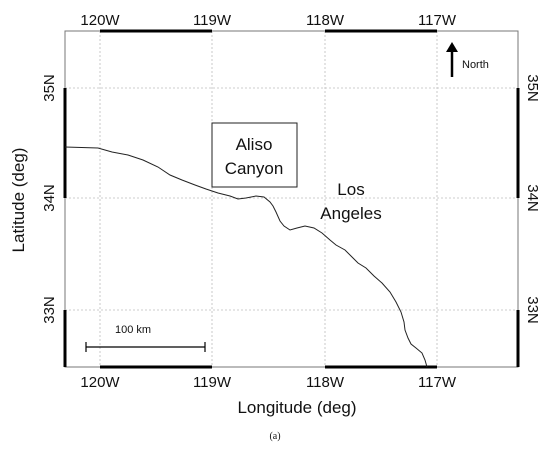 This screenshot has height=453, width=550. Describe the element at coordinates (350, 189) in the screenshot. I see `los-angeles-label-line1: Los` at that location.